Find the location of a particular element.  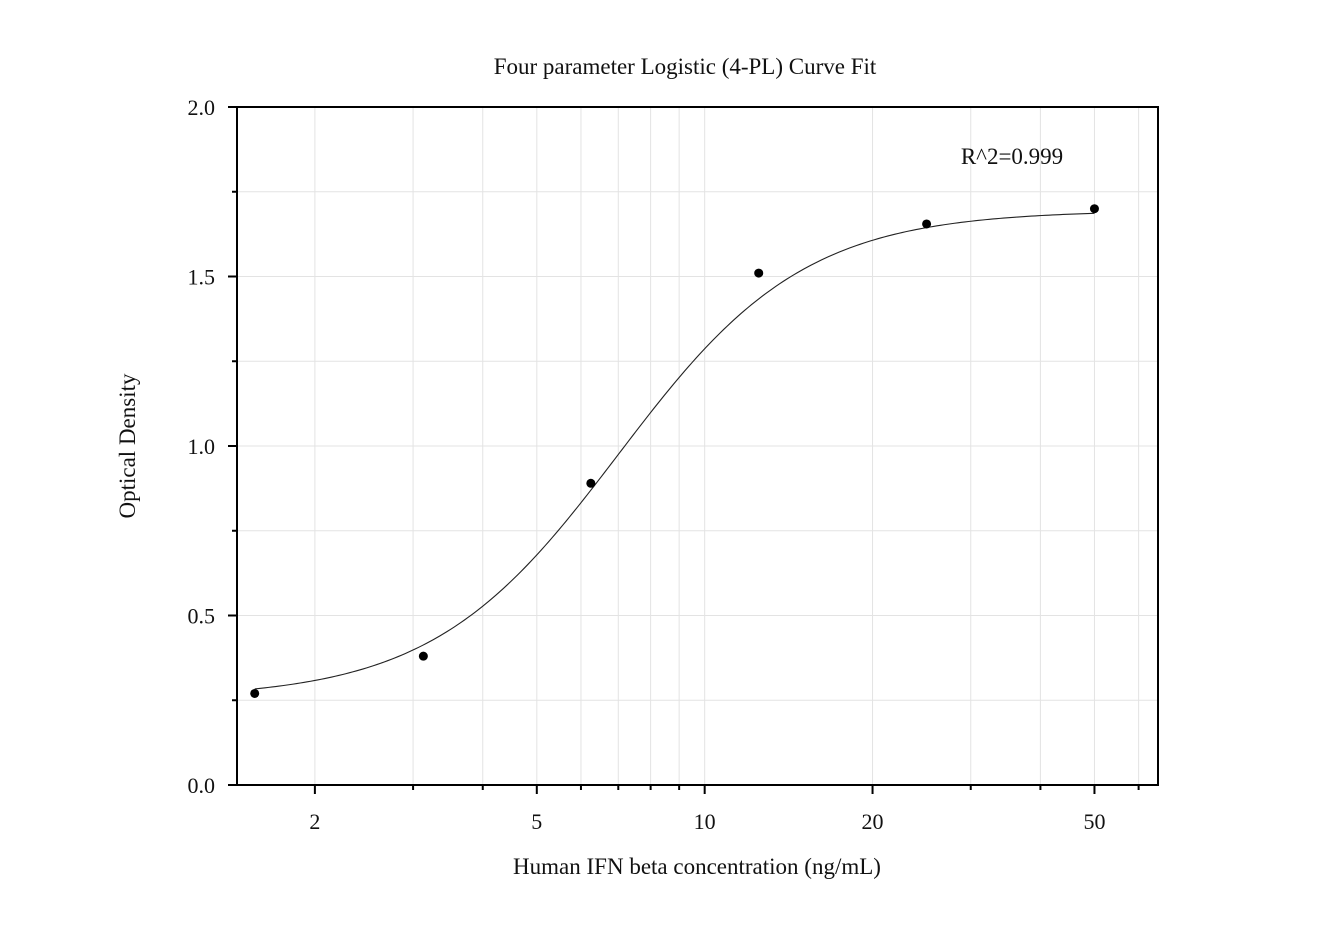

y-axis-label: Optical Density is located at coordinates (127, 445).